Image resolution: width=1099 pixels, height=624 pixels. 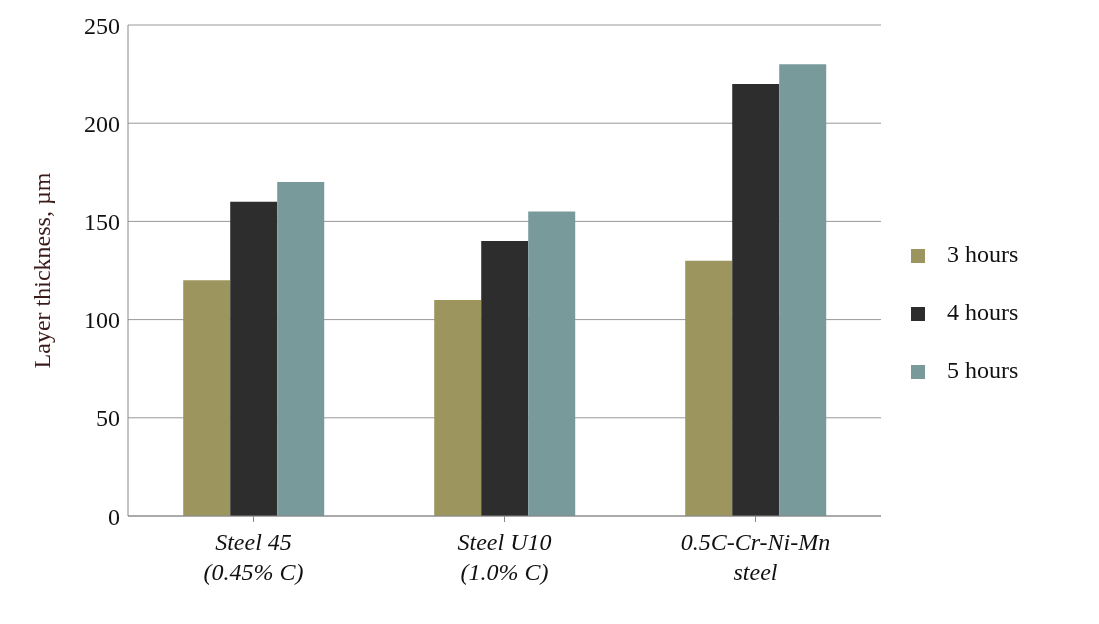 I want to click on y-tick-label: 200, so click(x=102, y=123).